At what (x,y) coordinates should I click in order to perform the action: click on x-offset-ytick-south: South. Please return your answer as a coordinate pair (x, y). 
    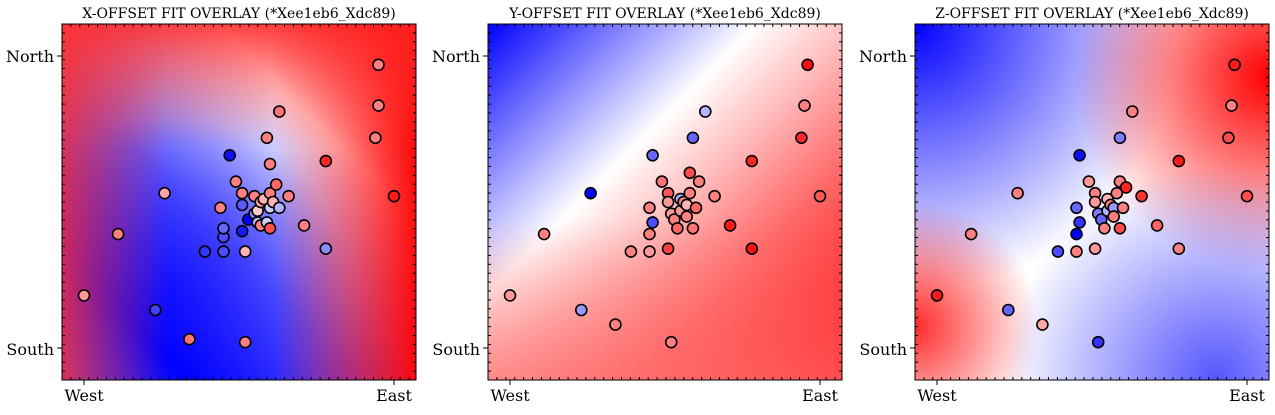
    Looking at the image, I should click on (30, 349).